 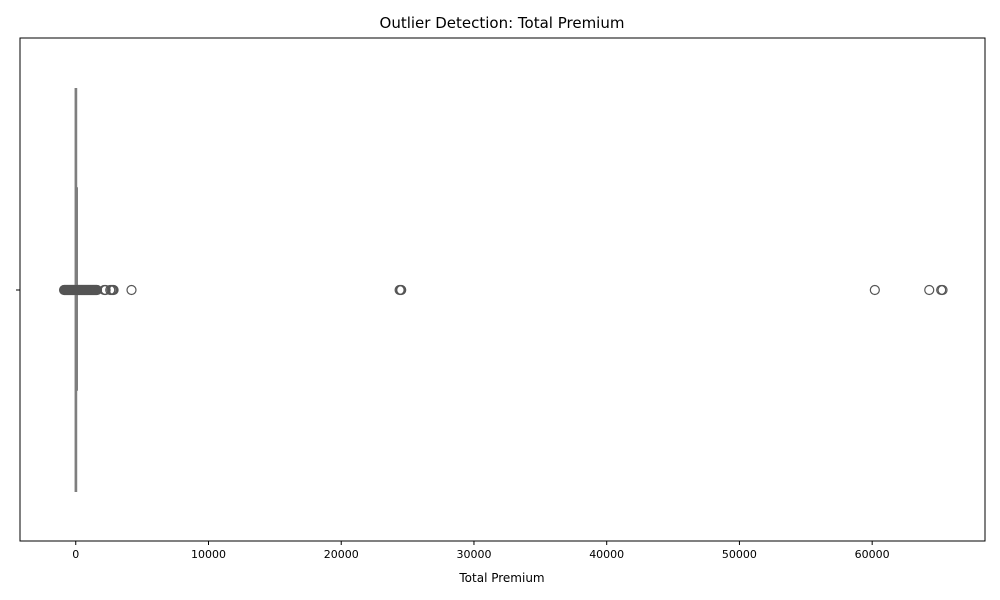 I want to click on chart-title: Outlier Detection: Total Premium, so click(x=502, y=23).